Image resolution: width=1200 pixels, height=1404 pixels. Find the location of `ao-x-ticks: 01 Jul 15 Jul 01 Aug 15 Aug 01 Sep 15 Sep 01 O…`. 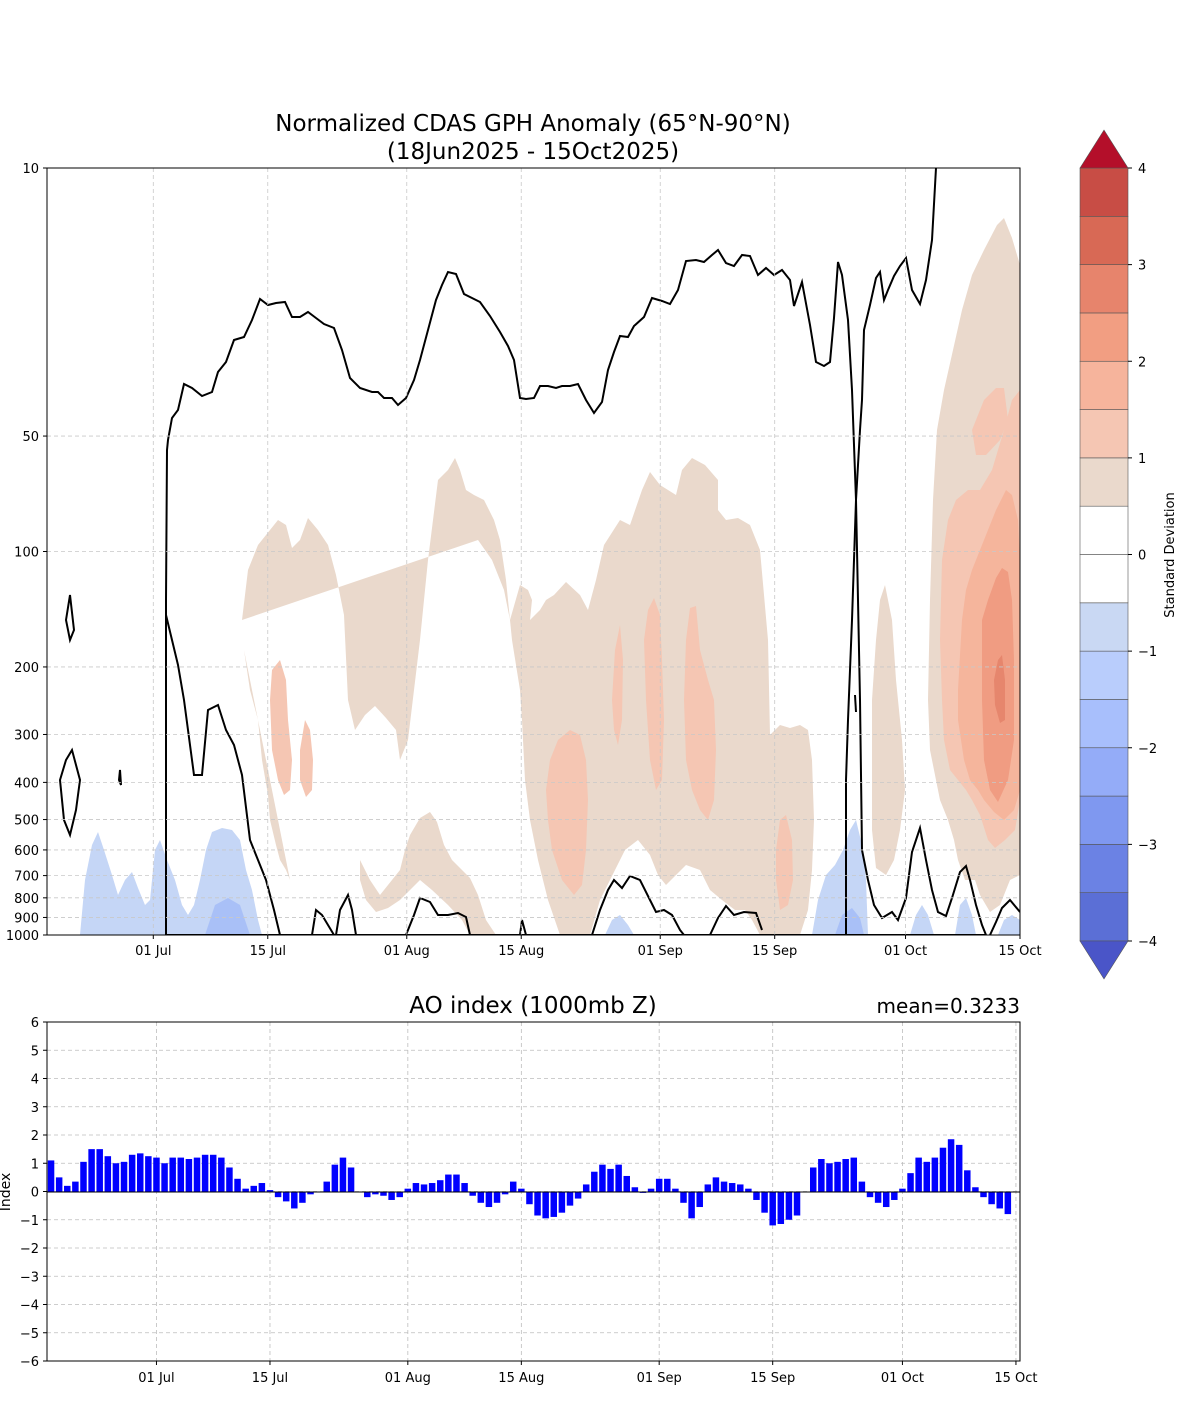

ao-x-ticks: 01 Jul 15 Jul 01 Aug 15 Aug 01 Sep 15 Sep 01 O… is located at coordinates (588, 1373).